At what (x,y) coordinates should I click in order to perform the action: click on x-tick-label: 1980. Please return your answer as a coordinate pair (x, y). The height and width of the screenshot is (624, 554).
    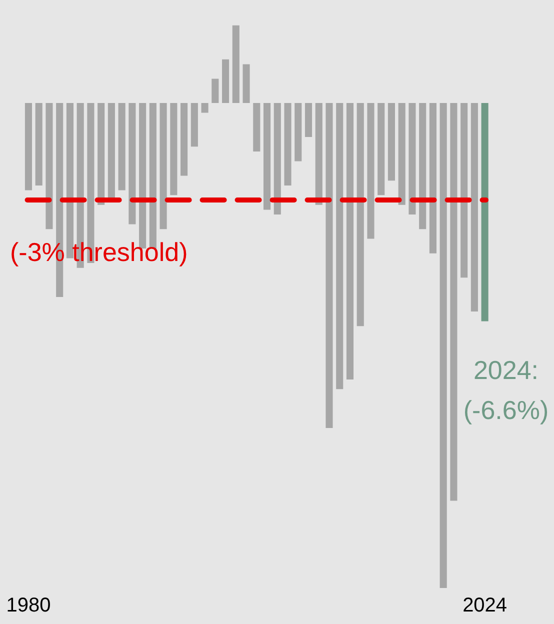
    Looking at the image, I should click on (28, 605).